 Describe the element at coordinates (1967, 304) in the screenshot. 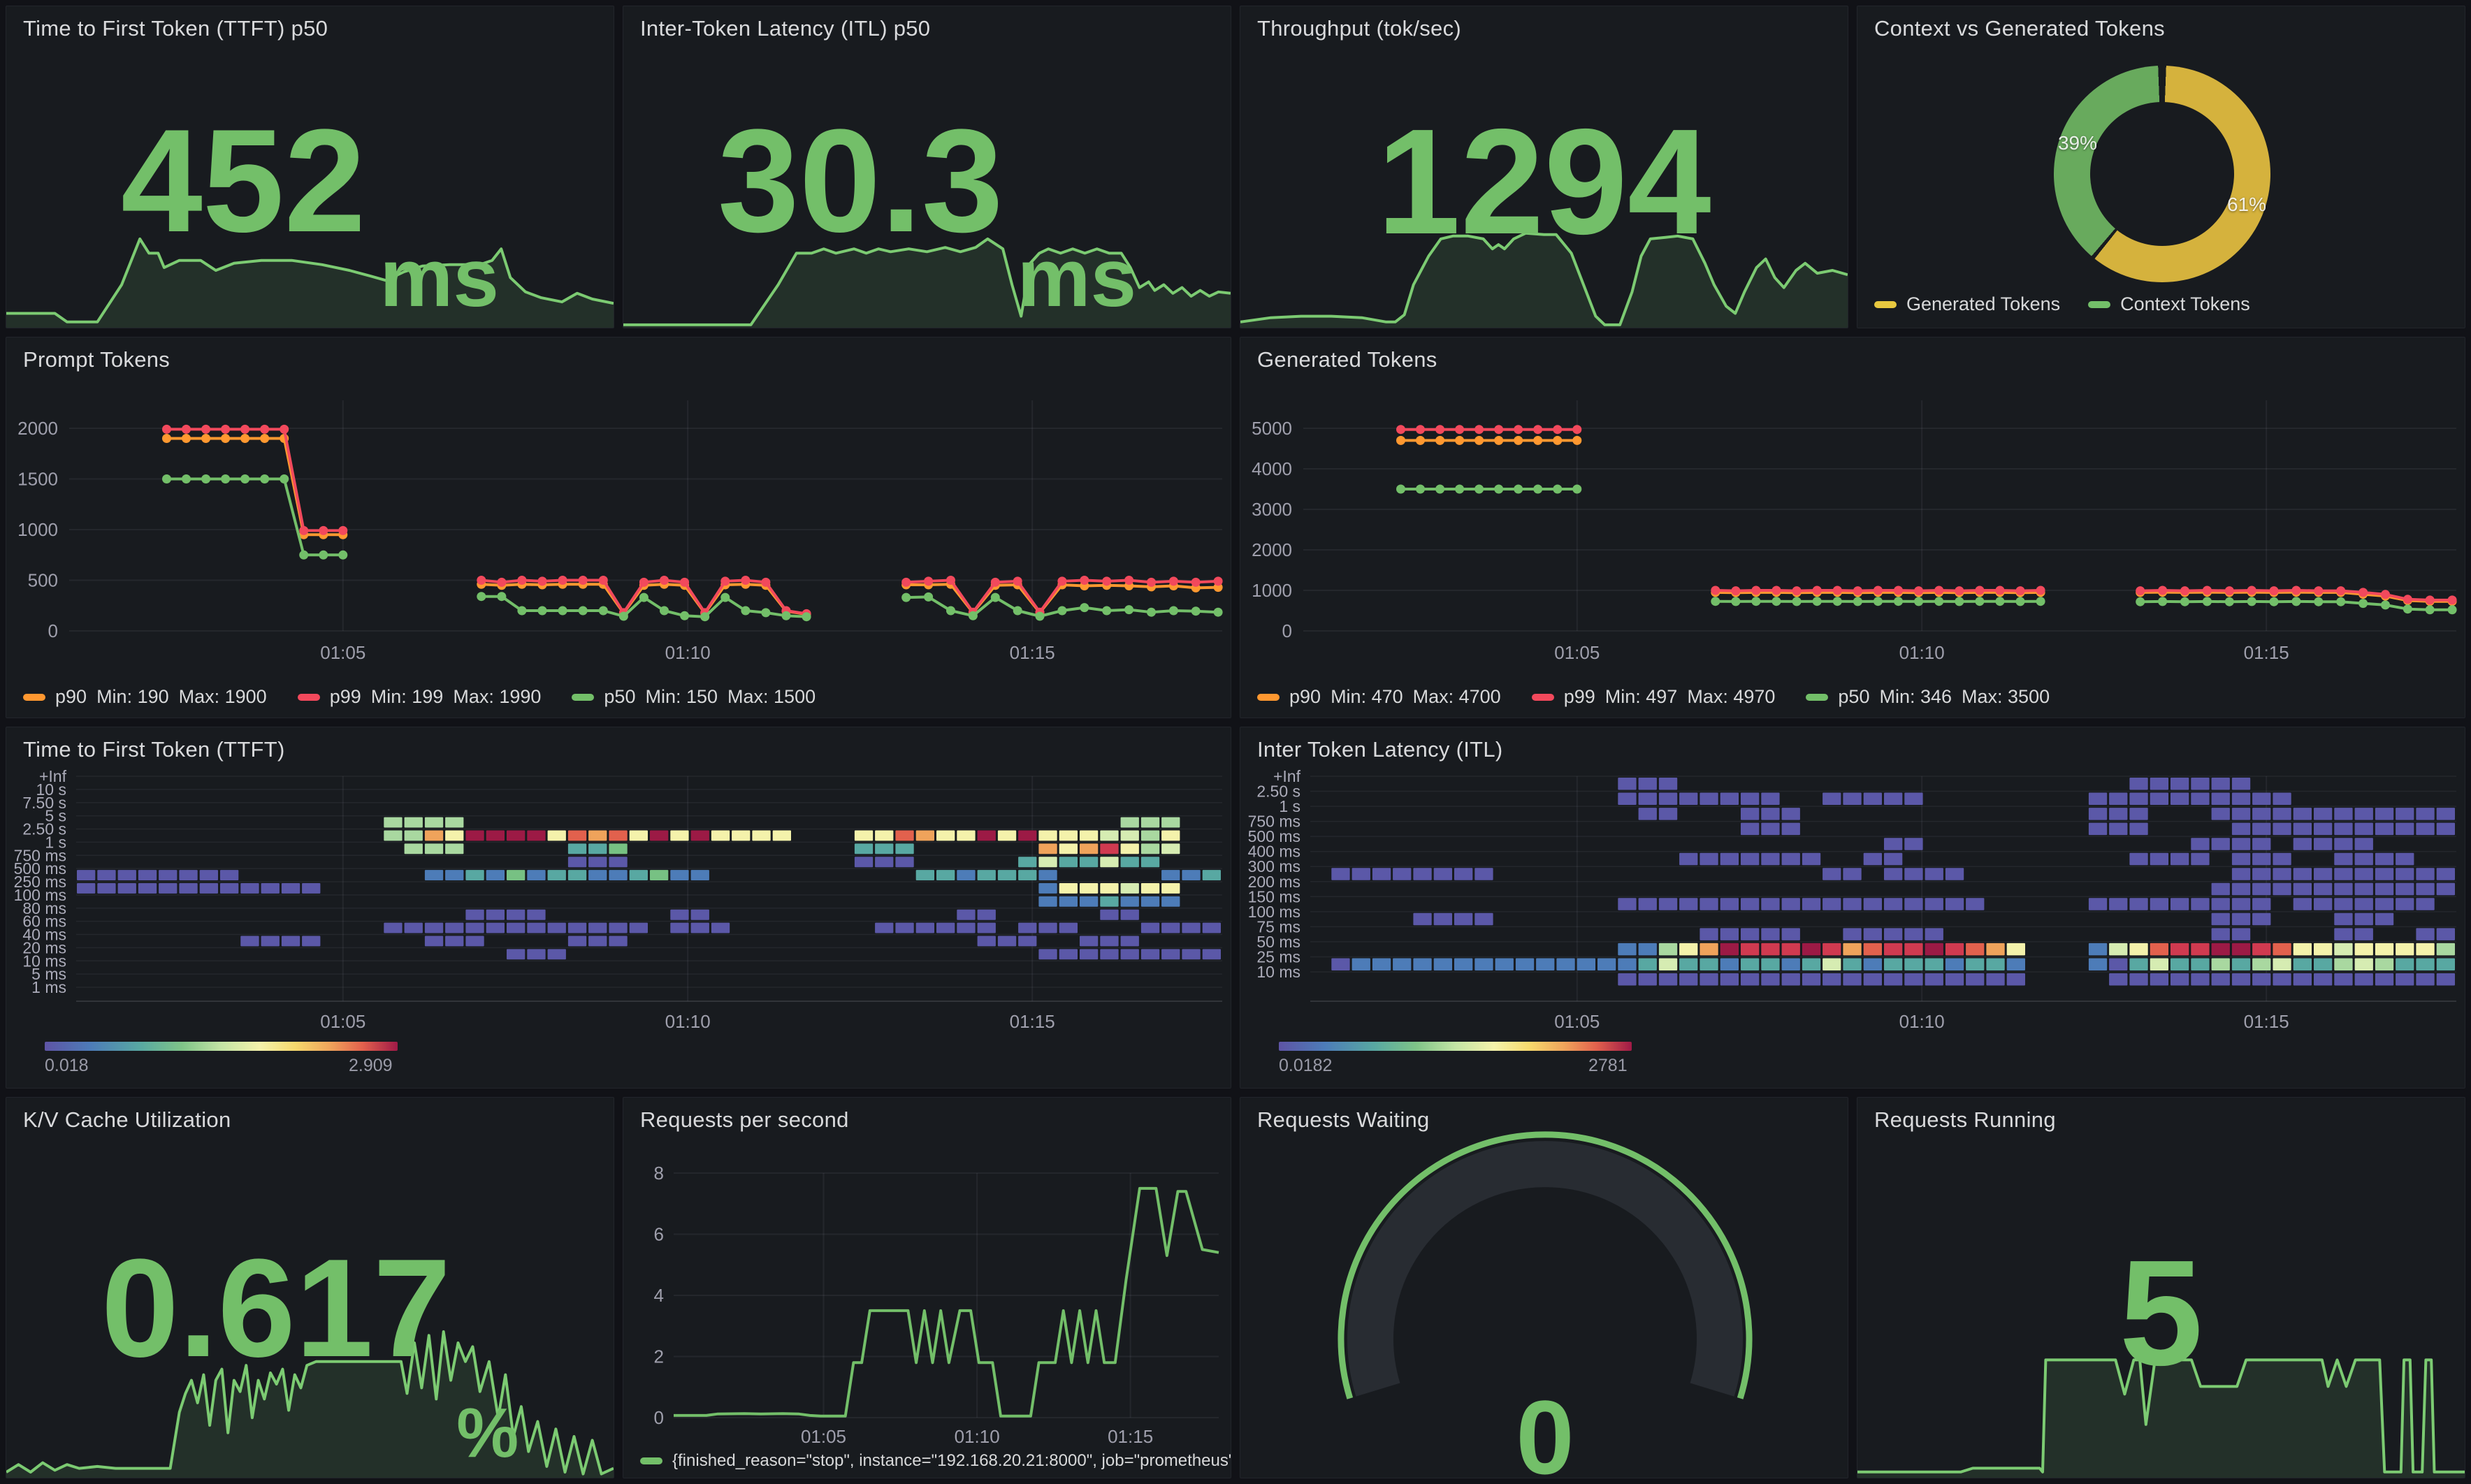

I see `legend-item-generated-tokens: Generated Tokens` at that location.